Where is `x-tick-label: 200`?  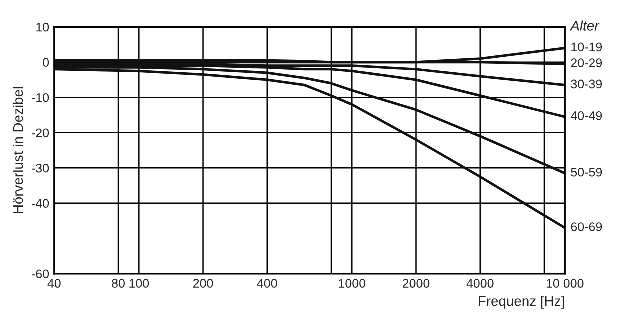
x-tick-label: 200 is located at coordinates (203, 283).